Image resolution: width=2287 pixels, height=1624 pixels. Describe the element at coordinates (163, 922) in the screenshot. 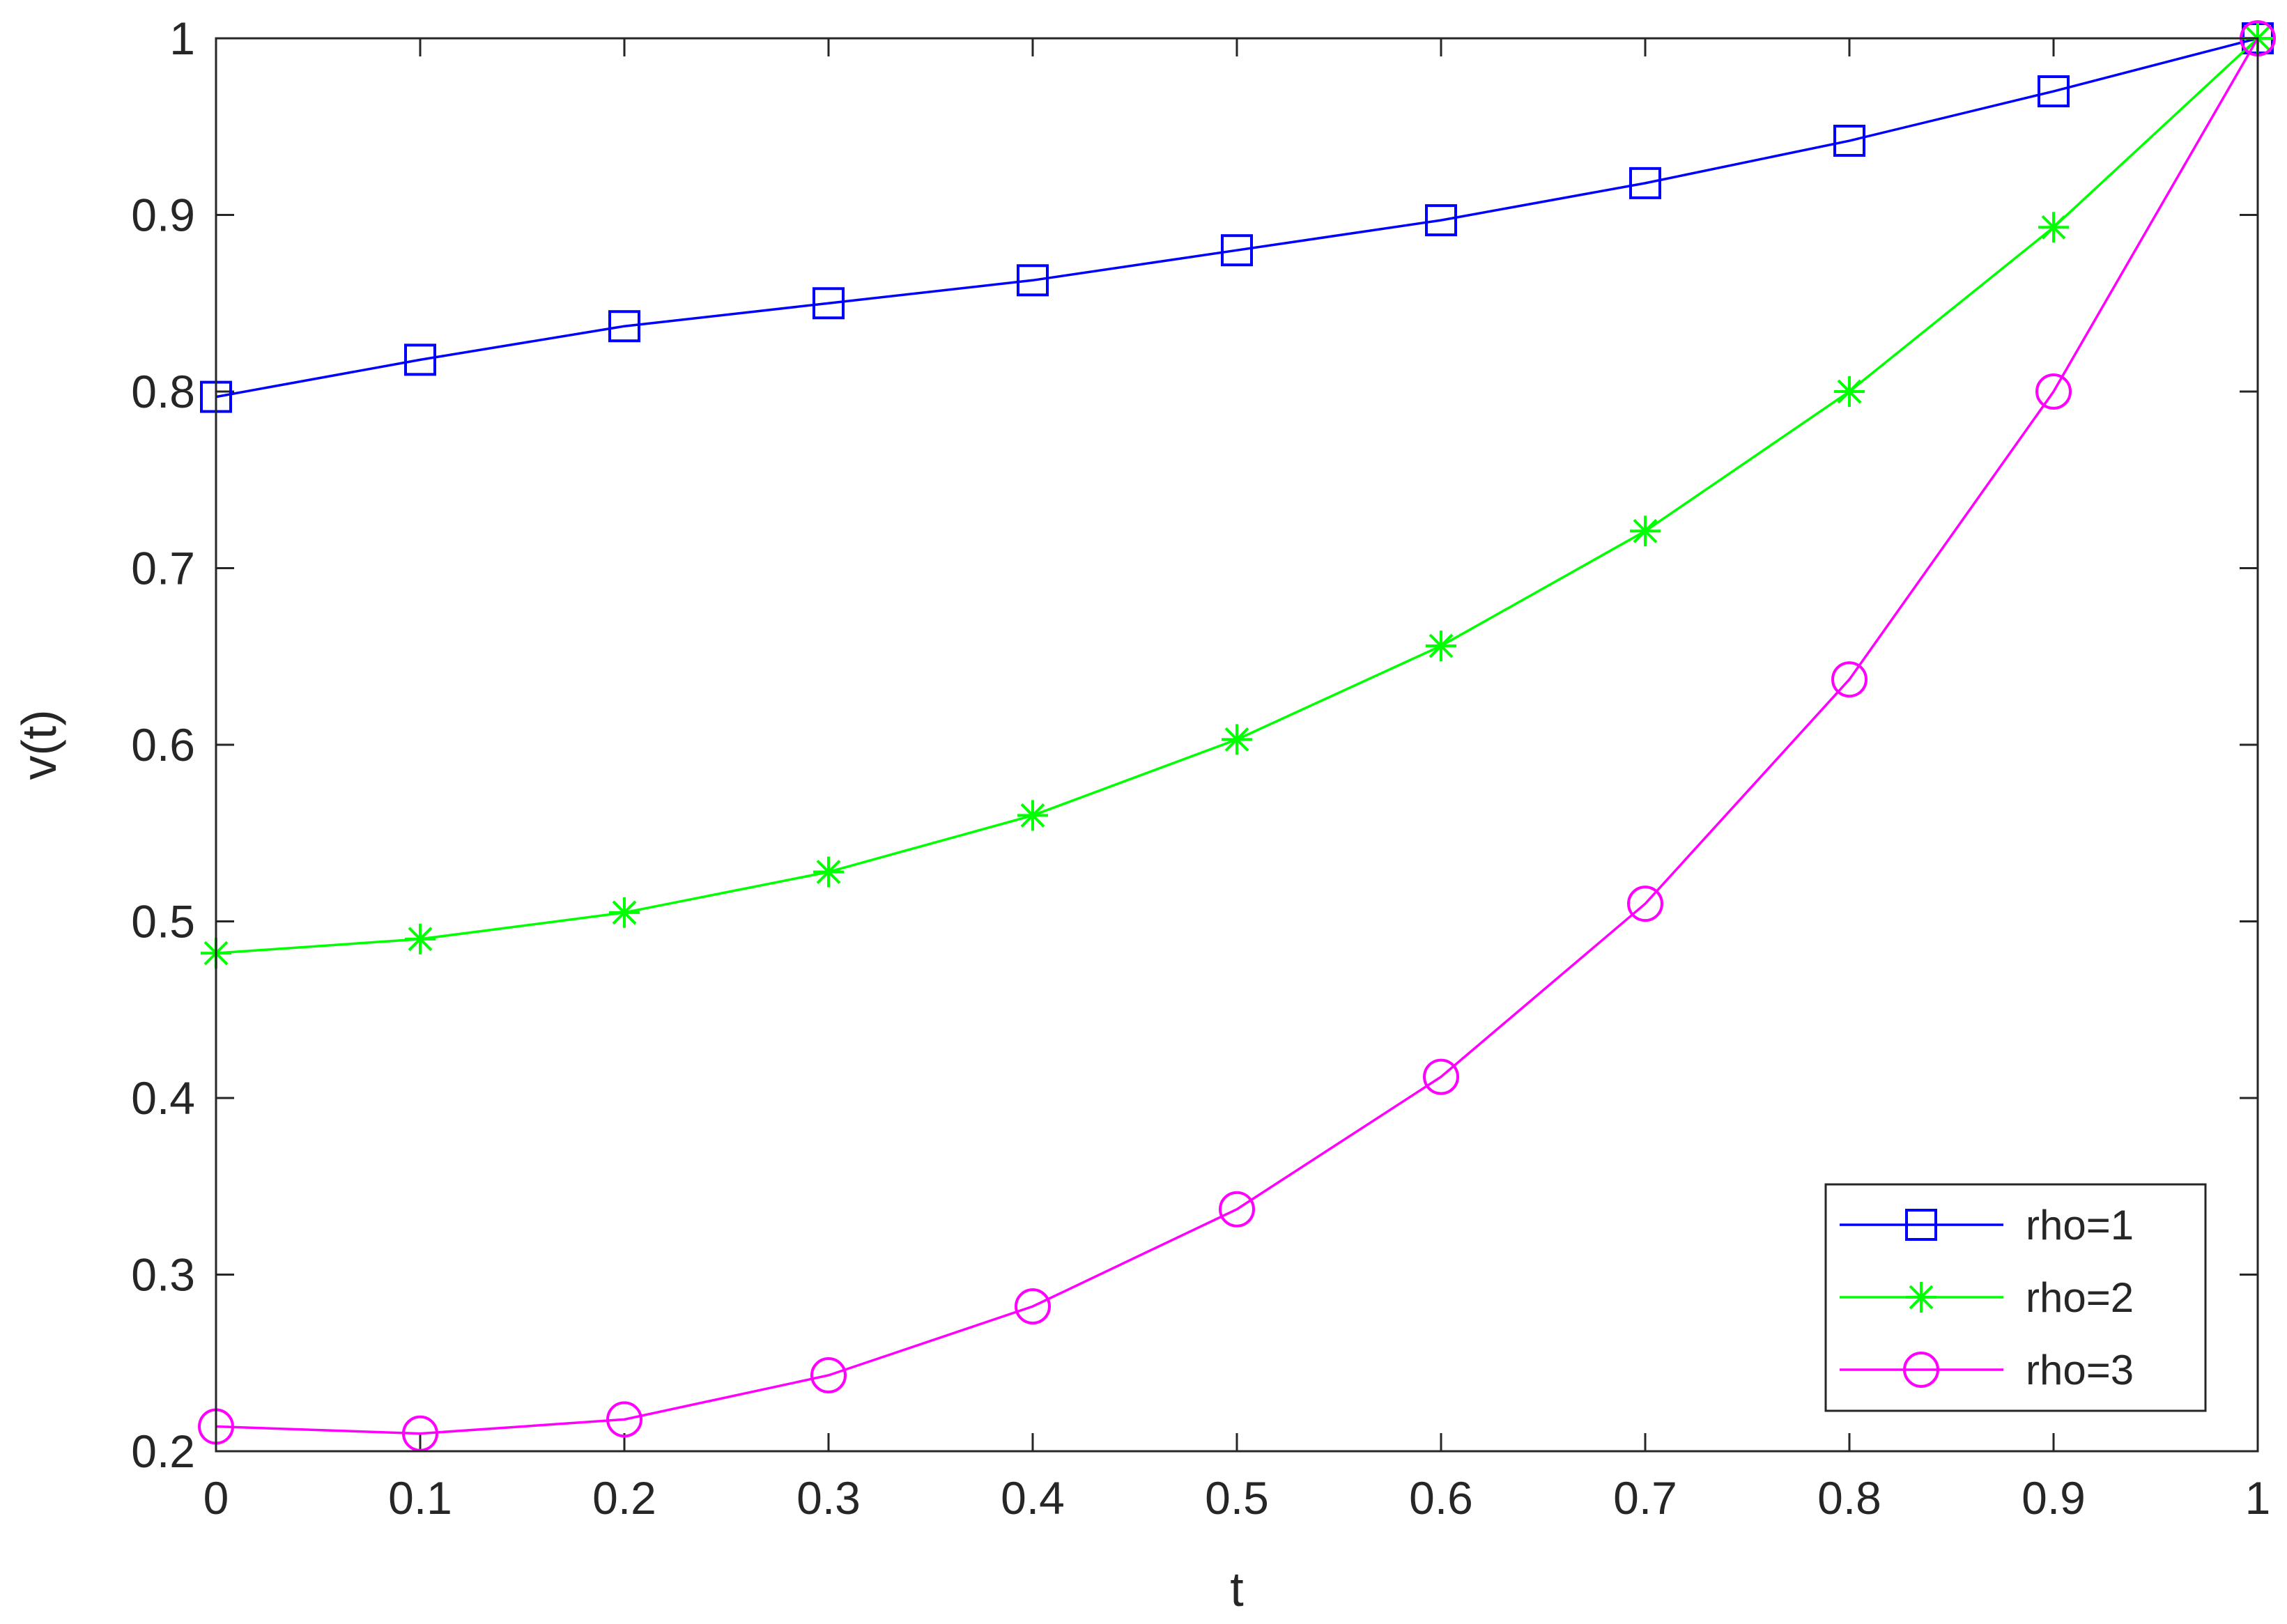

I see `y-tick-label: 0.5` at that location.